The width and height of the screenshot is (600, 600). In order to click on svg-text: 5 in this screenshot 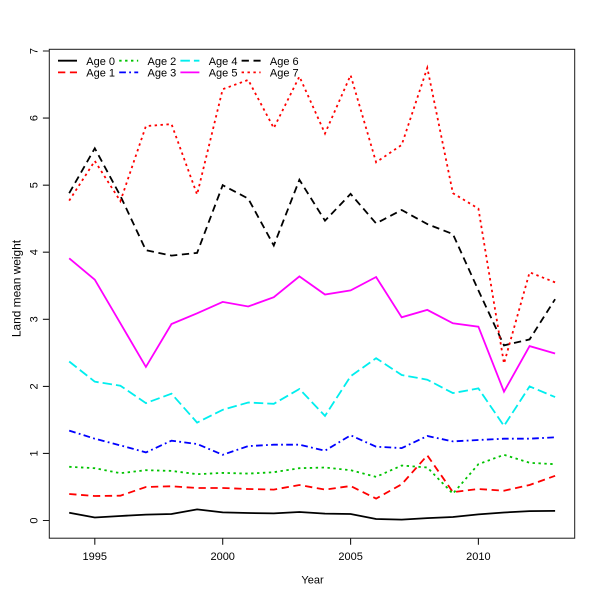, I will do `click(34, 185)`.